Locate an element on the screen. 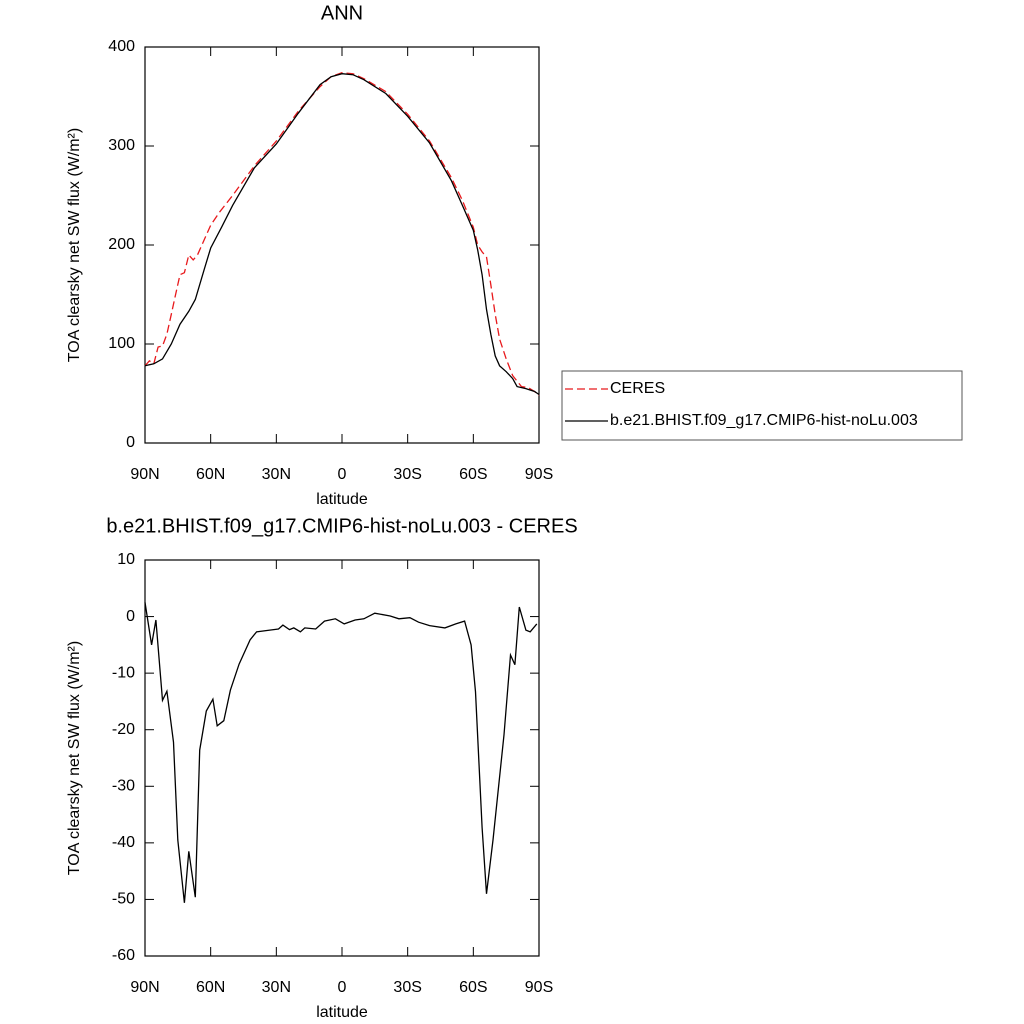 Image resolution: width=1024 pixels, height=1024 pixels. legend-box is located at coordinates (762, 405).